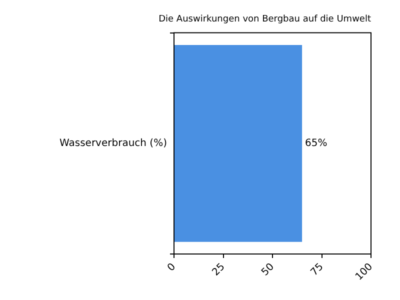 The width and height of the screenshot is (400, 300). I want to click on chart-title: Die Auswirkungen von Bergbau auf die Umwelt, so click(265, 19).